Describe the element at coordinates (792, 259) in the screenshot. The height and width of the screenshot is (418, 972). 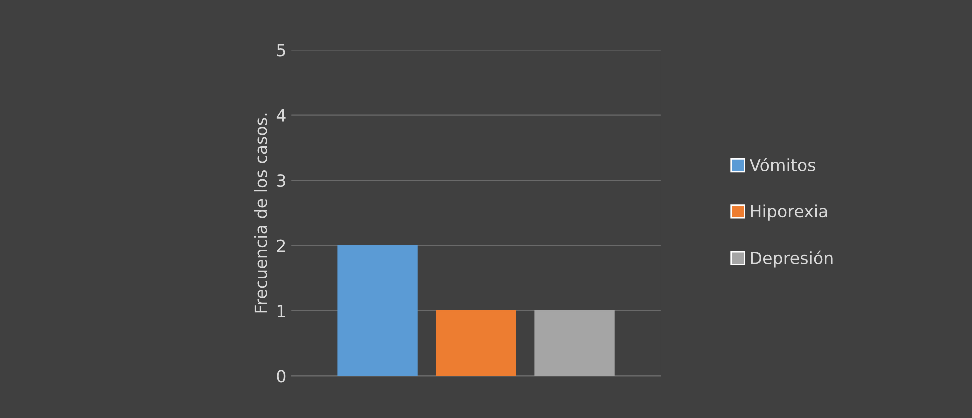
I see `legend-label: Depresión` at that location.